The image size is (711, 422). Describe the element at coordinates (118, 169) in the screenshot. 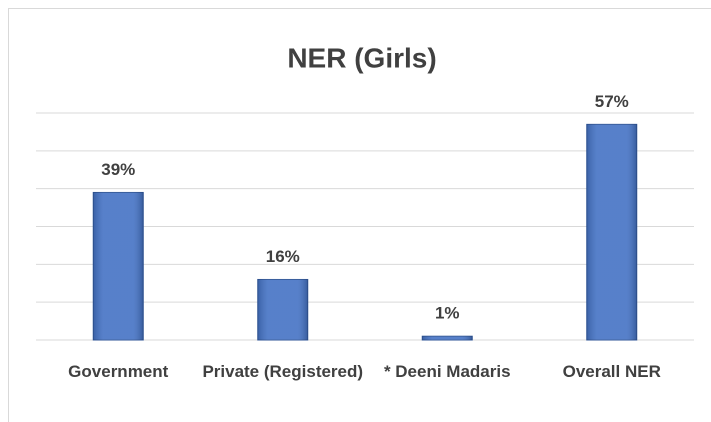

I see `value-label: 39%` at that location.